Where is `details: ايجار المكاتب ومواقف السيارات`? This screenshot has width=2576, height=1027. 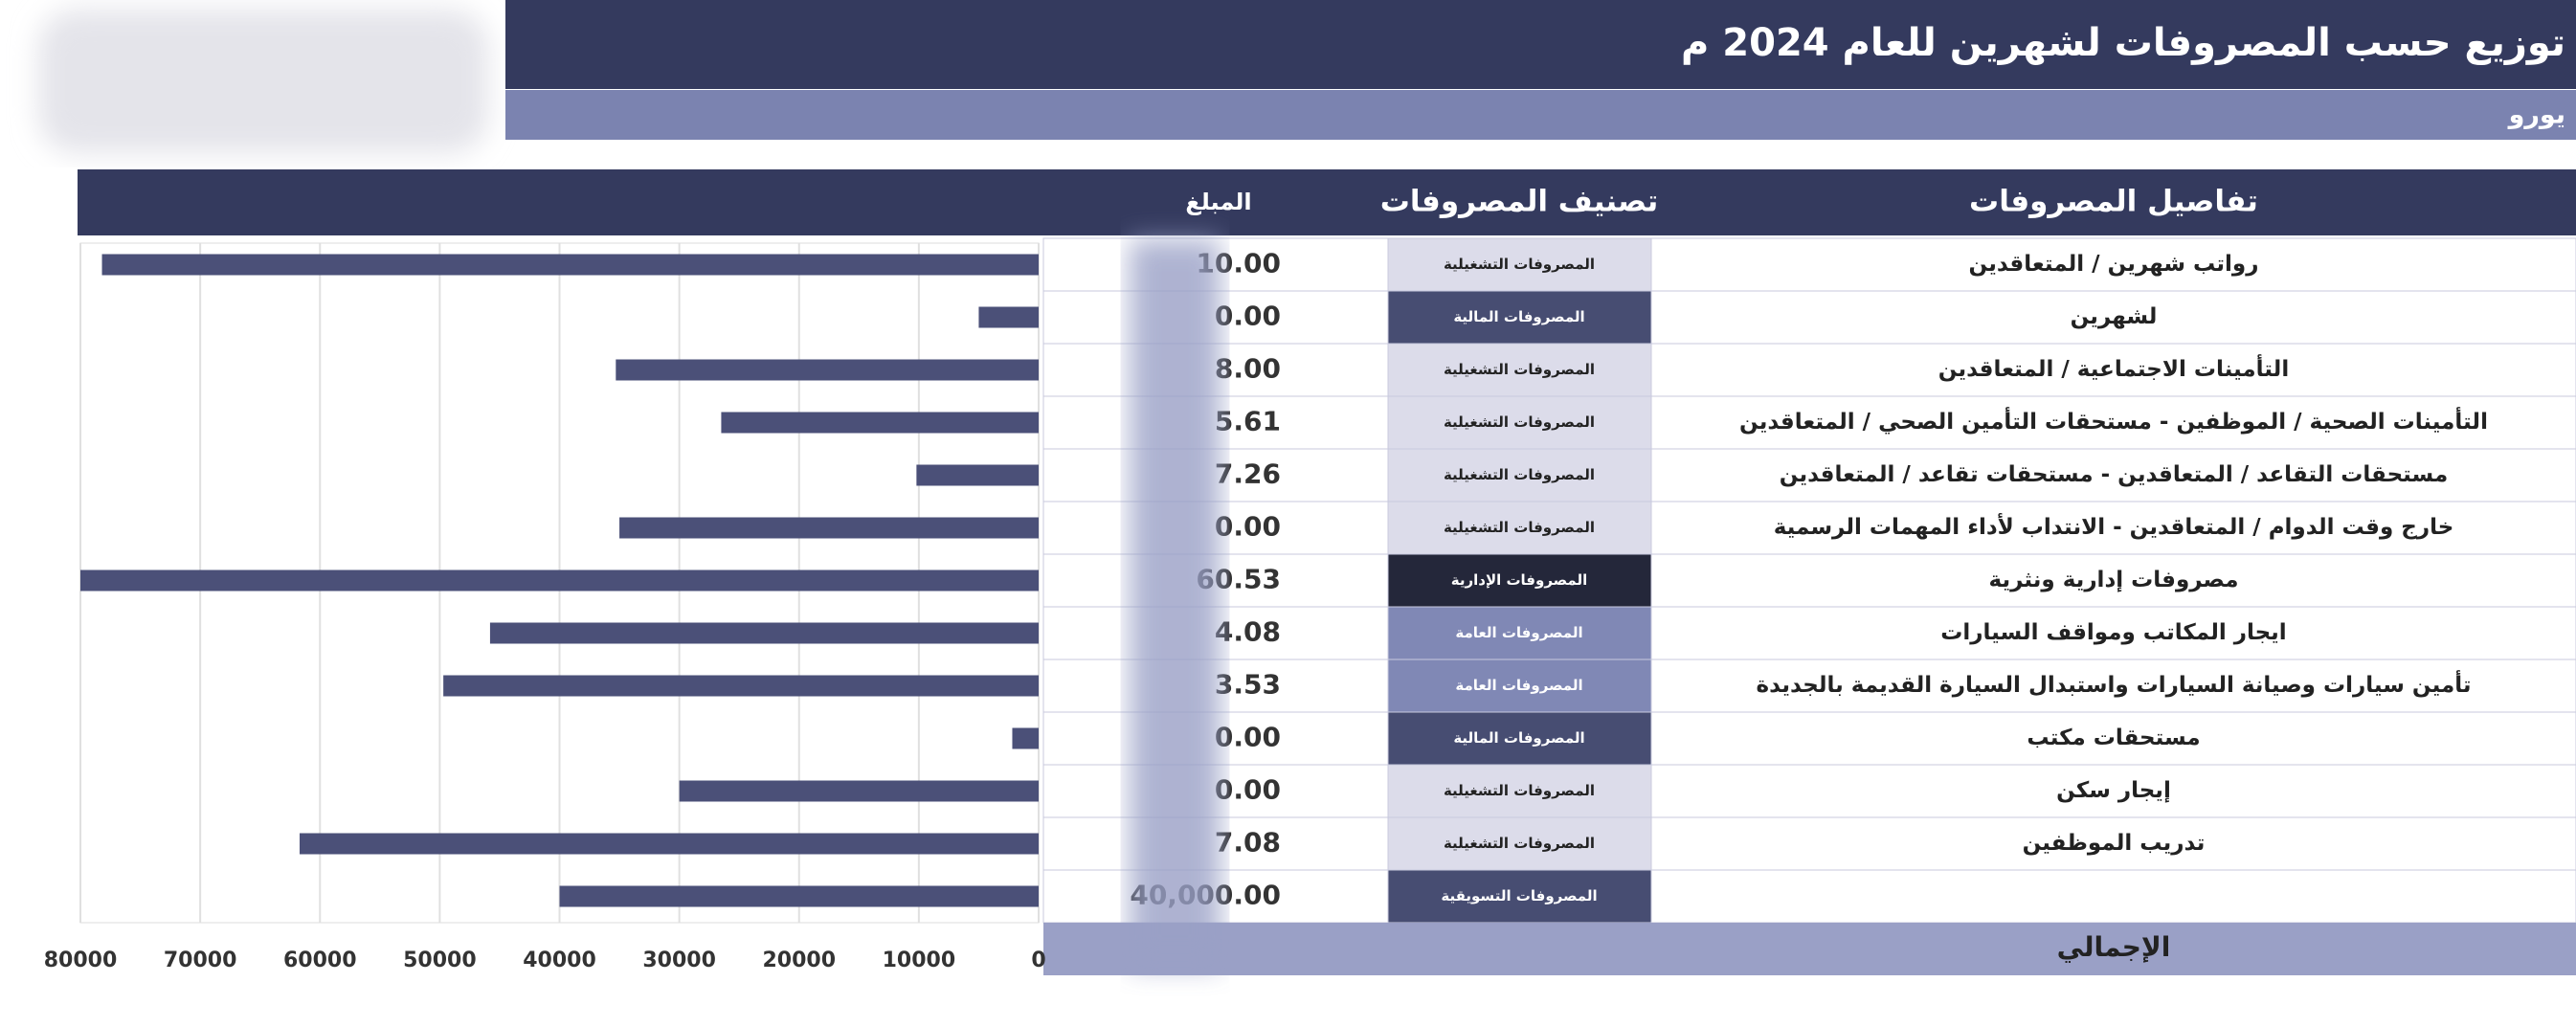
details: ايجار المكاتب ومواقف السيارات is located at coordinates (2113, 632).